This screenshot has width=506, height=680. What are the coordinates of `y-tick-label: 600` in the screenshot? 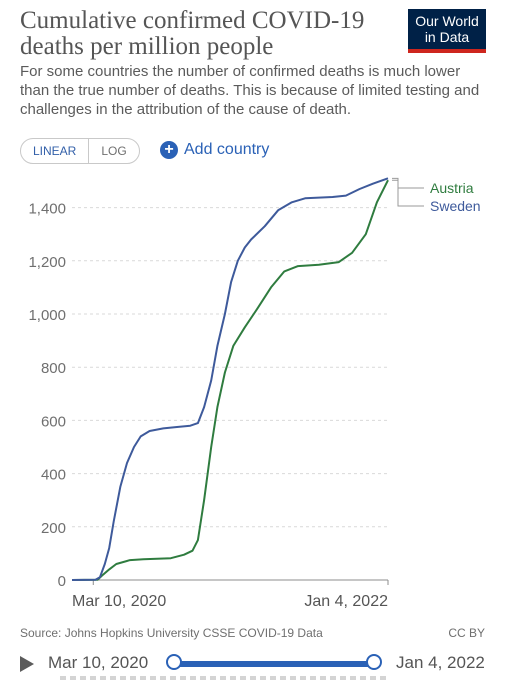 It's located at (53, 421).